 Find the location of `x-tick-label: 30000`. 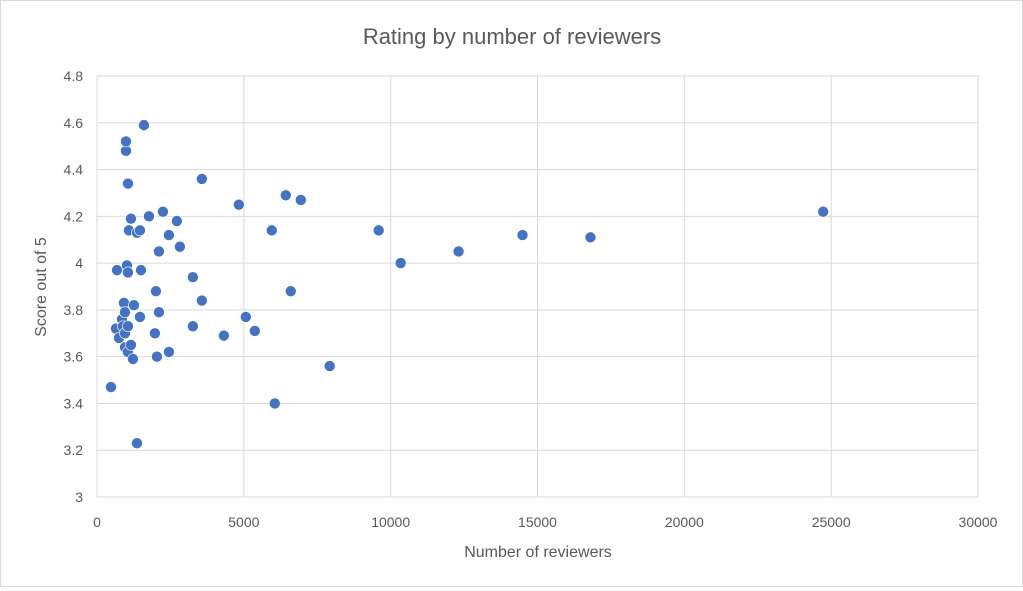

x-tick-label: 30000 is located at coordinates (978, 522).